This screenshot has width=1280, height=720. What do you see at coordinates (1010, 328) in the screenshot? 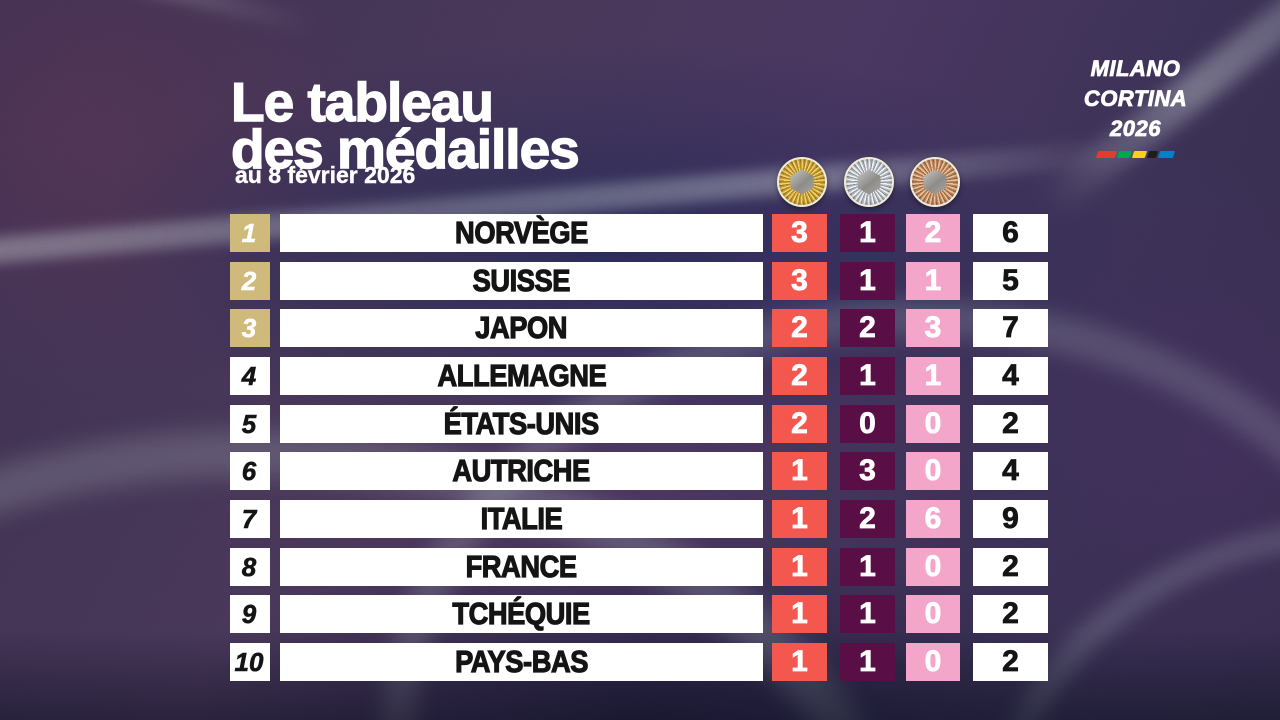
I see `total-count-cell: 7` at bounding box center [1010, 328].